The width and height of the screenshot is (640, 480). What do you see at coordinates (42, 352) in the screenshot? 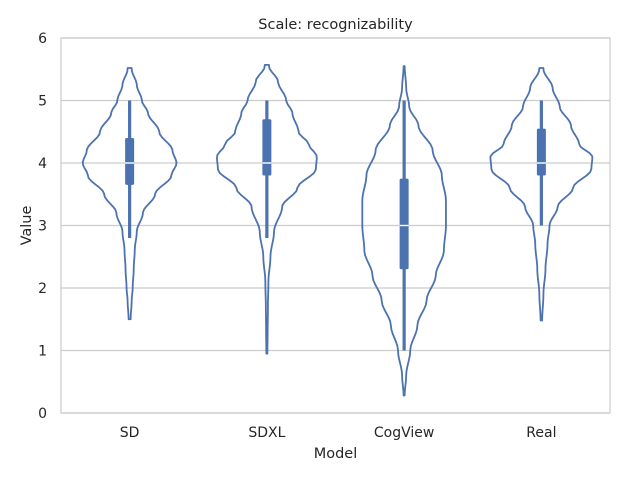
I see `y-tick-label: 1` at bounding box center [42, 352].